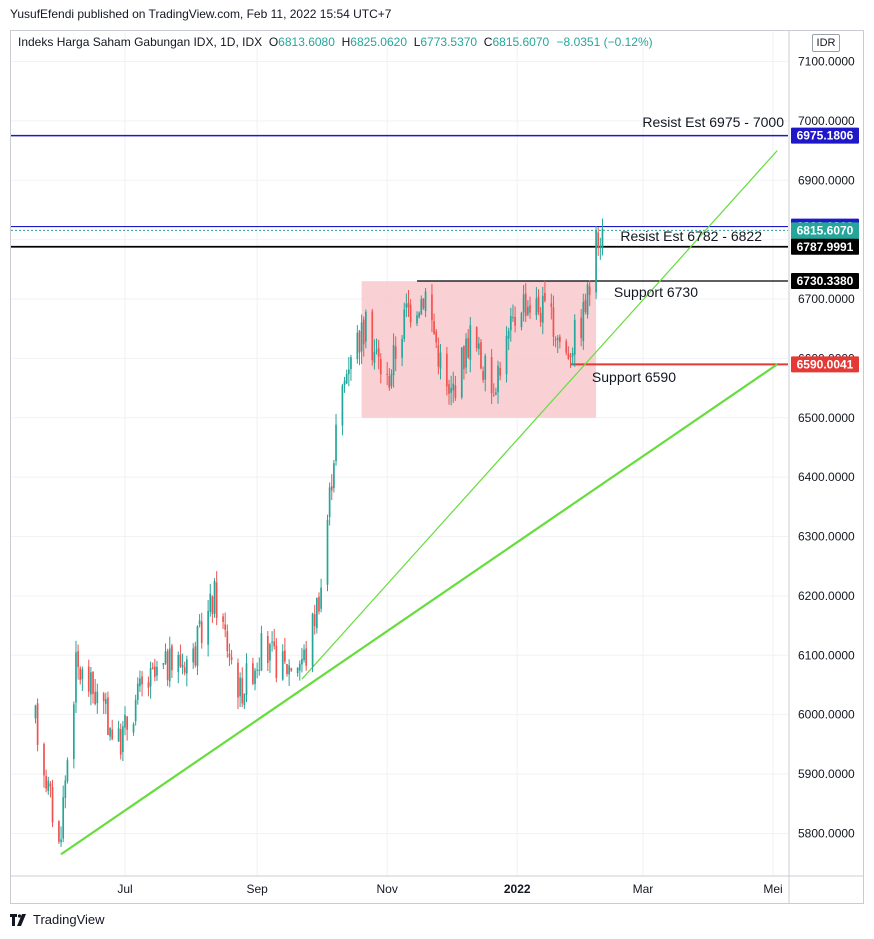  What do you see at coordinates (713, 122) in the screenshot?
I see `annotation-label: Resist Est 6975 - 7000` at bounding box center [713, 122].